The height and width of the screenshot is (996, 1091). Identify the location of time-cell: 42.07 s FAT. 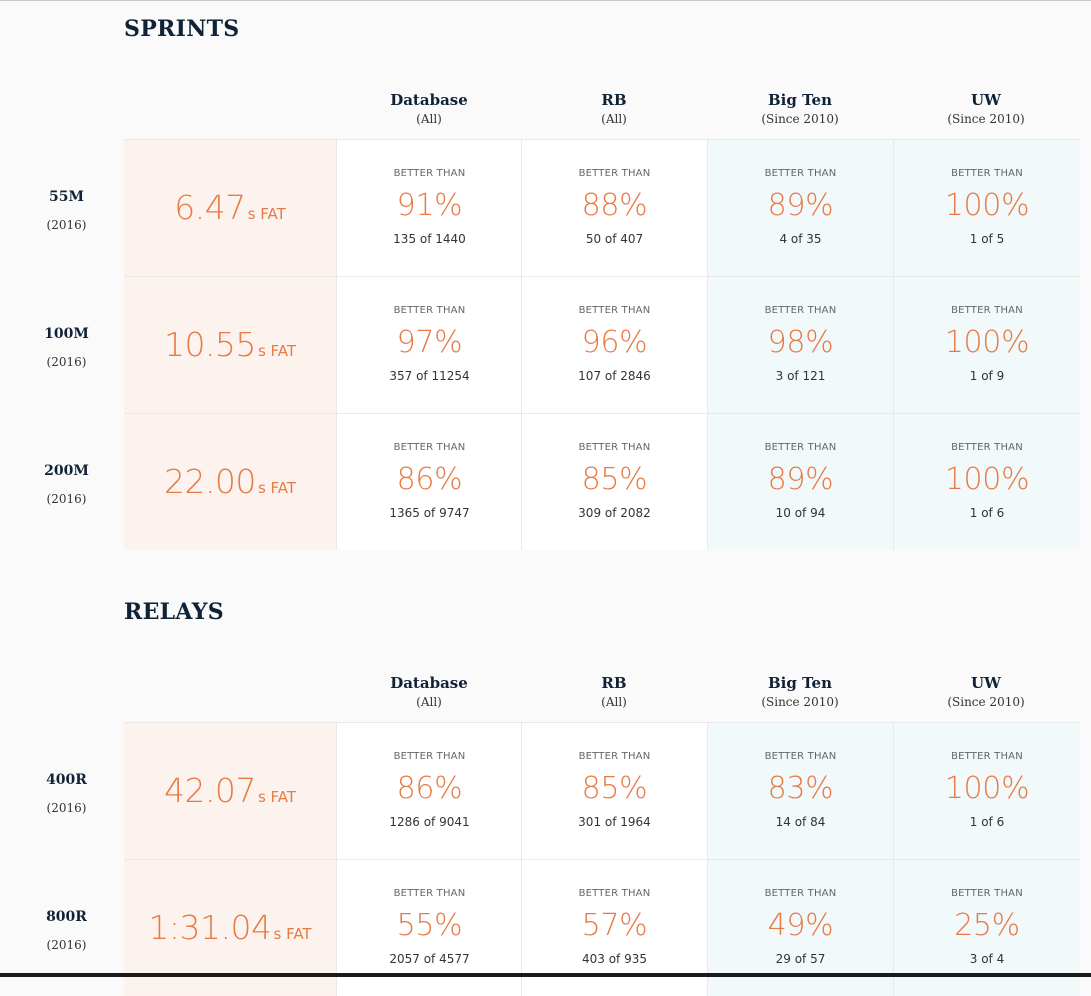
(230, 790).